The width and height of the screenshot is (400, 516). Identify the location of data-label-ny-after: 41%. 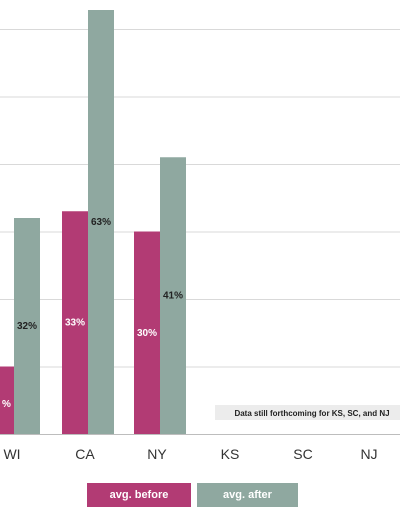
(173, 296).